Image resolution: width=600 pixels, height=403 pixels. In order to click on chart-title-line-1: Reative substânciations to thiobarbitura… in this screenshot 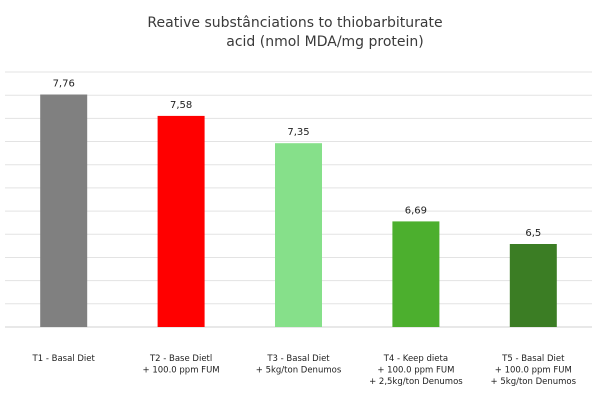, I will do `click(294, 23)`.